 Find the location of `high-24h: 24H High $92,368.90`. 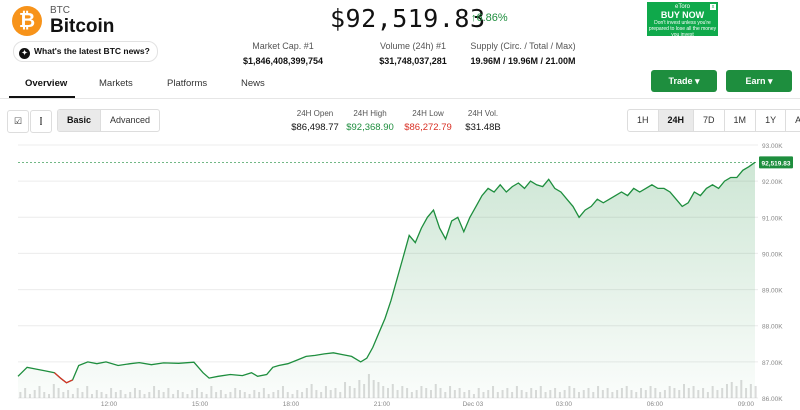

high-24h: 24H High $92,368.90 is located at coordinates (370, 121).